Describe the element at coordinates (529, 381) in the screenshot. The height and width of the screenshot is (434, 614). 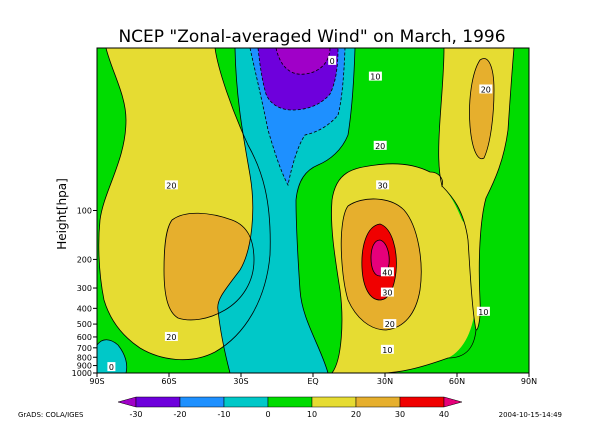
I see `x-tick-label: 90N` at that location.